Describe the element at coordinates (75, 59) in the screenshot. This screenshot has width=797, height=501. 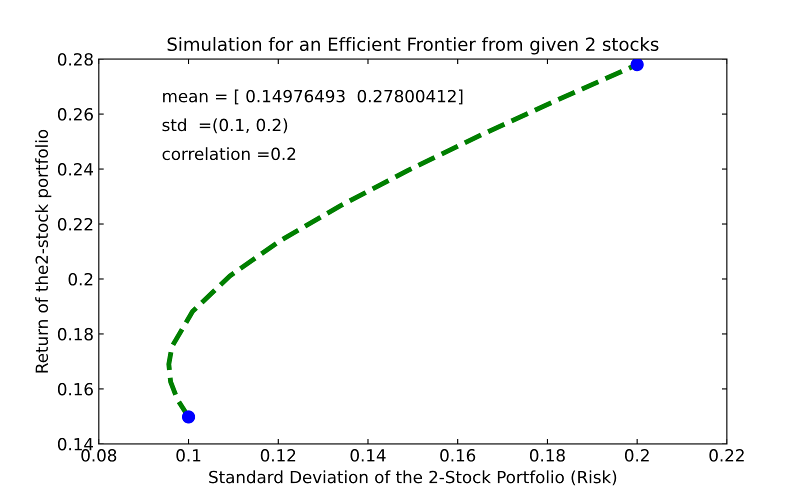
I see `y-tick-label: 0.28` at that location.